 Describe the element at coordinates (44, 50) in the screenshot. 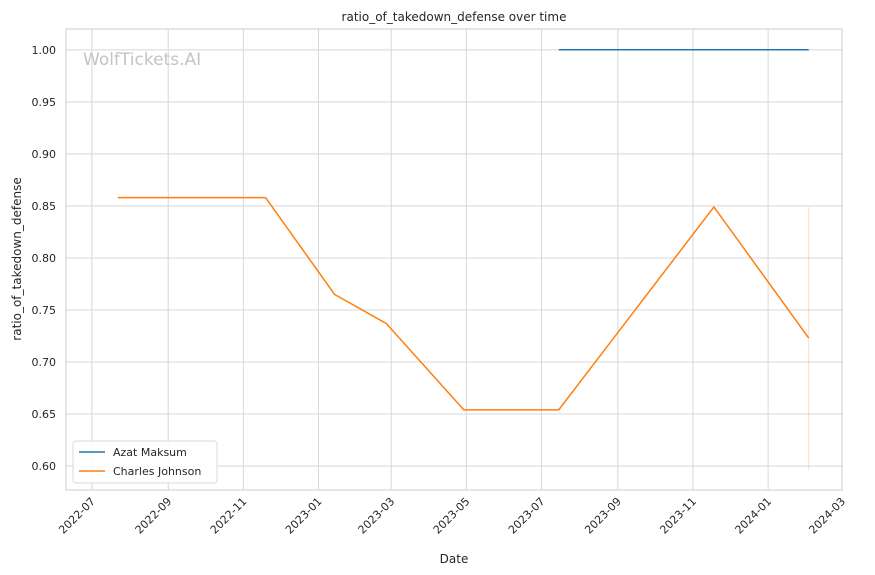

I see `y-tick-label: 1.00` at that location.